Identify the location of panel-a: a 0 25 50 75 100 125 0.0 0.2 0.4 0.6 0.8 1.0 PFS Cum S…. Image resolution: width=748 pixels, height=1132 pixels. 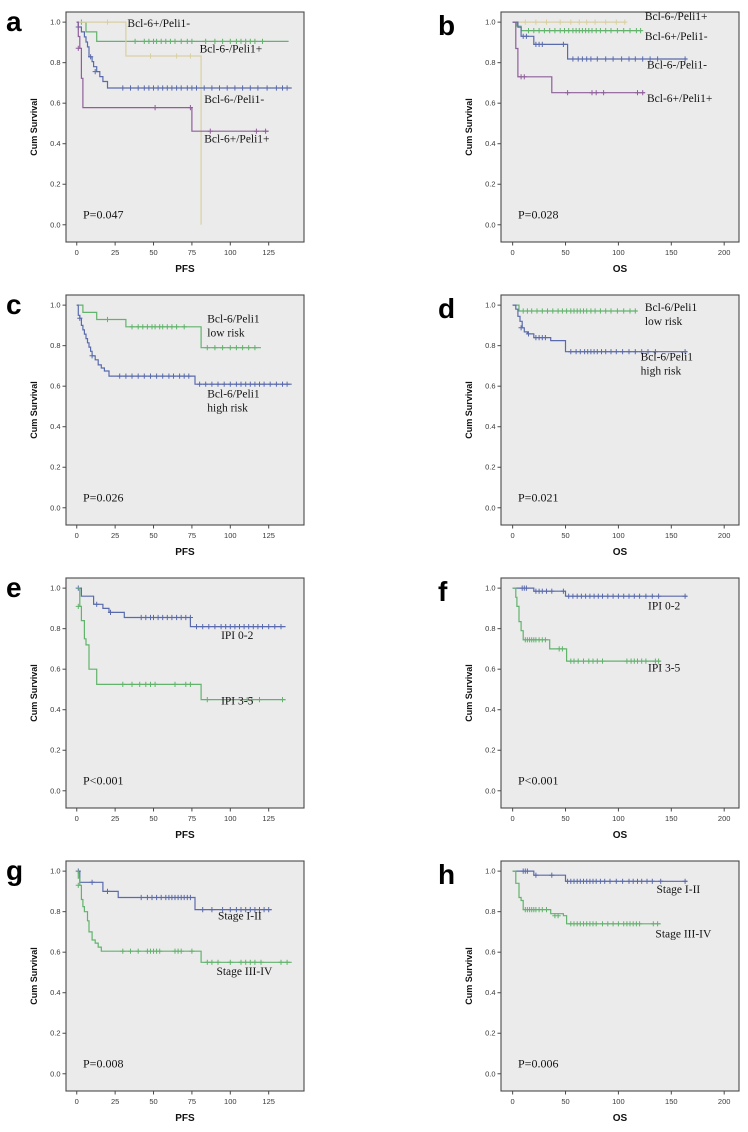
(187, 141).